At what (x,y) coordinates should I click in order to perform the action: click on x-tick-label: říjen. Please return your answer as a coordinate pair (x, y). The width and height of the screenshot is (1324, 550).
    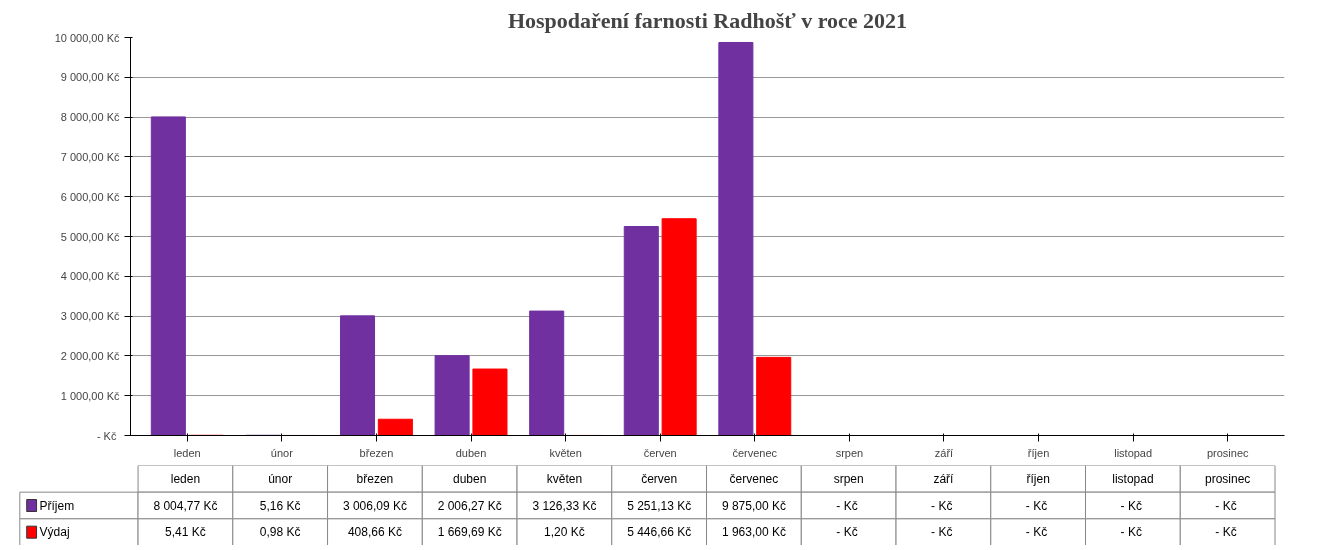
    Looking at the image, I should click on (1038, 452).